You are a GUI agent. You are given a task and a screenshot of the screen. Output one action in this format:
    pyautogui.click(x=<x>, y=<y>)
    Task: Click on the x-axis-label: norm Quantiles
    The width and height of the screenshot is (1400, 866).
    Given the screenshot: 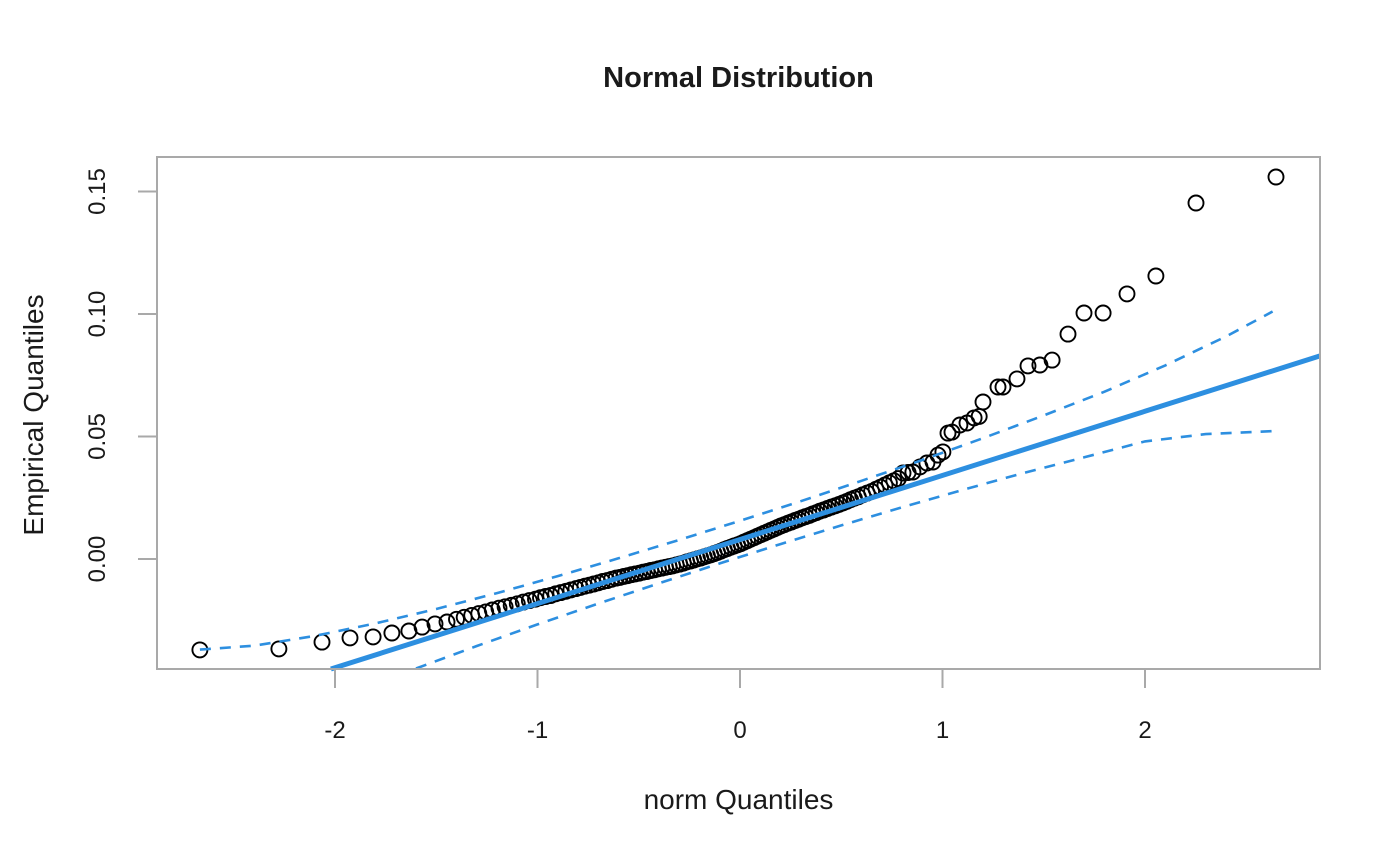 What is the action you would take?
    pyautogui.click(x=738, y=799)
    